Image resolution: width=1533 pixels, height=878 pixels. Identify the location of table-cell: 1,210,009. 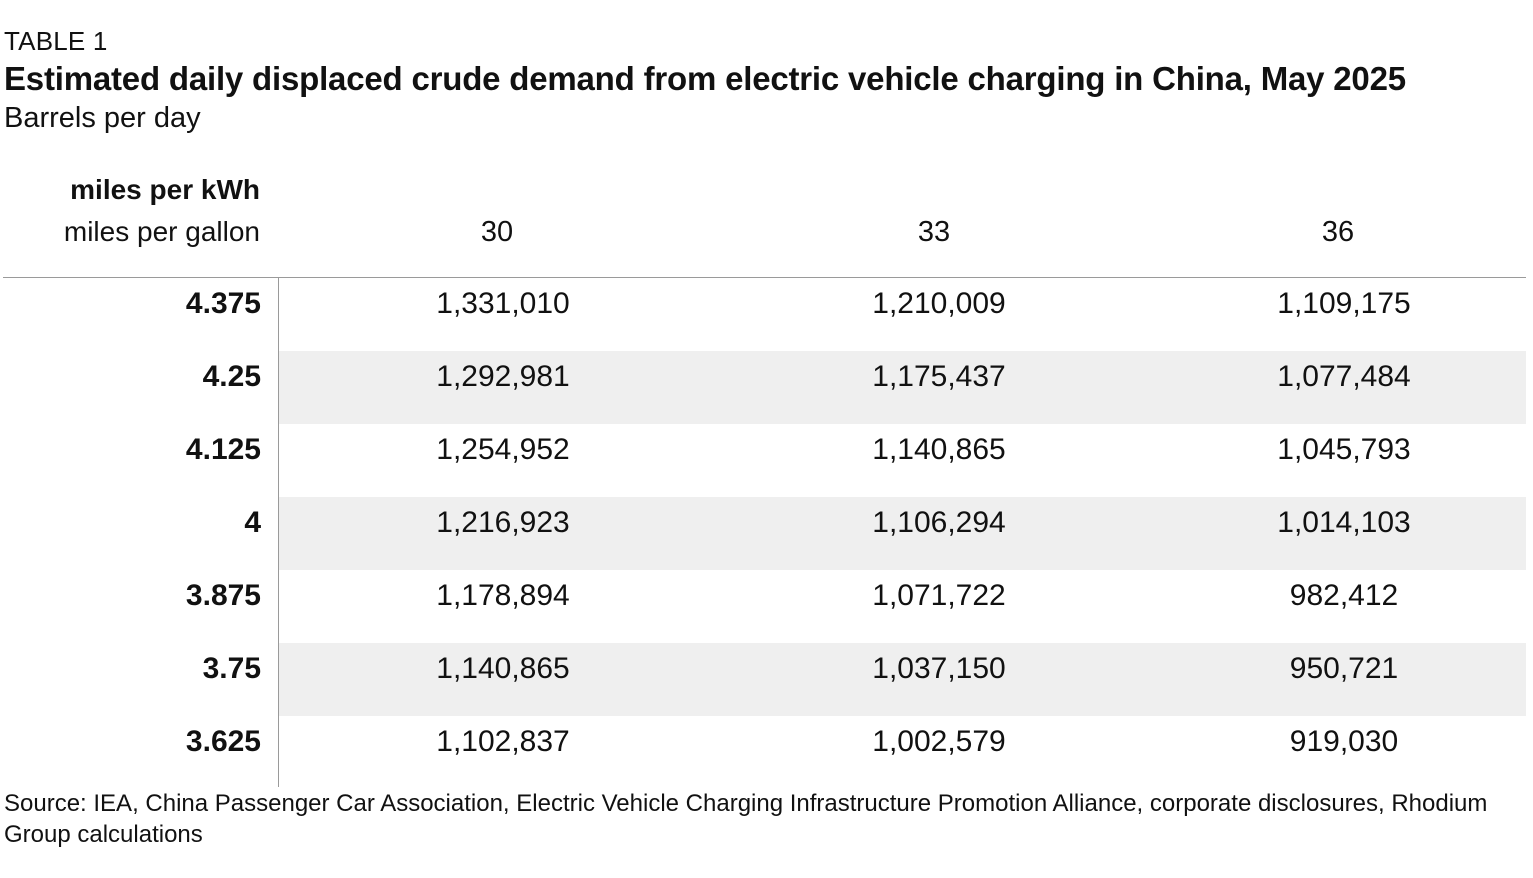
(939, 303).